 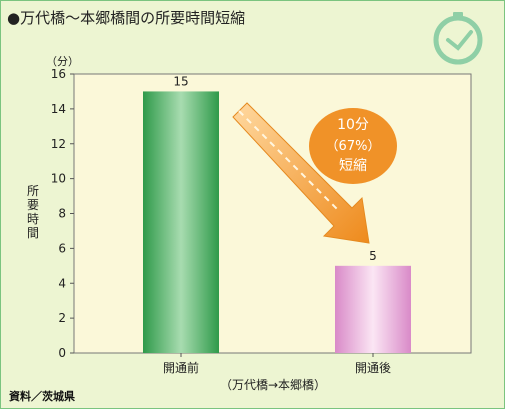 What do you see at coordinates (62, 283) in the screenshot?
I see `y-tick-label: 4` at bounding box center [62, 283].